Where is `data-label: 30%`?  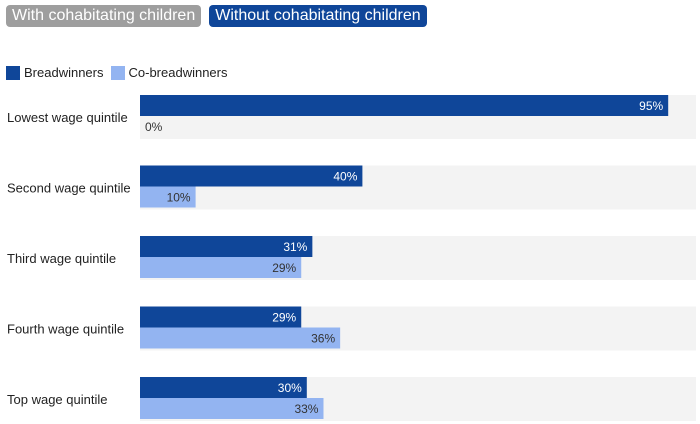 data-label: 30% is located at coordinates (290, 388).